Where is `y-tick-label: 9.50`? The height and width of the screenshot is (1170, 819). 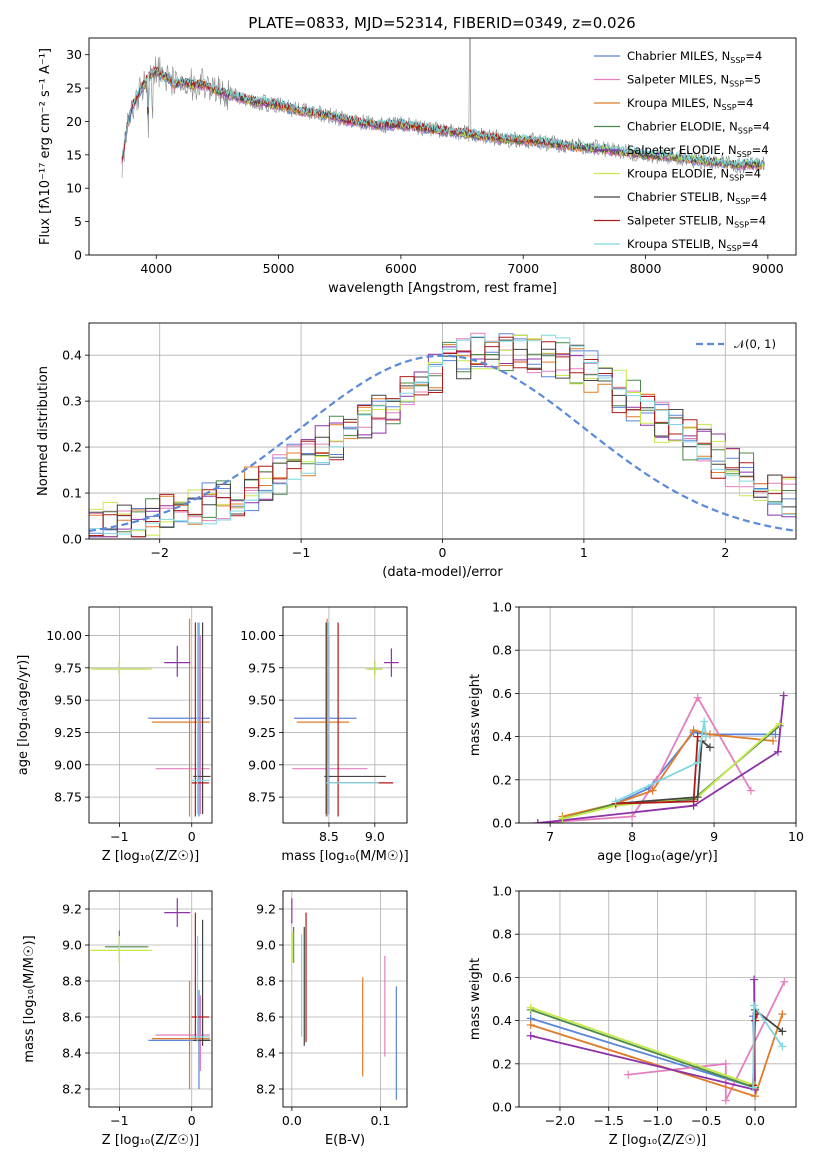 y-tick-label: 9.50 is located at coordinates (262, 700).